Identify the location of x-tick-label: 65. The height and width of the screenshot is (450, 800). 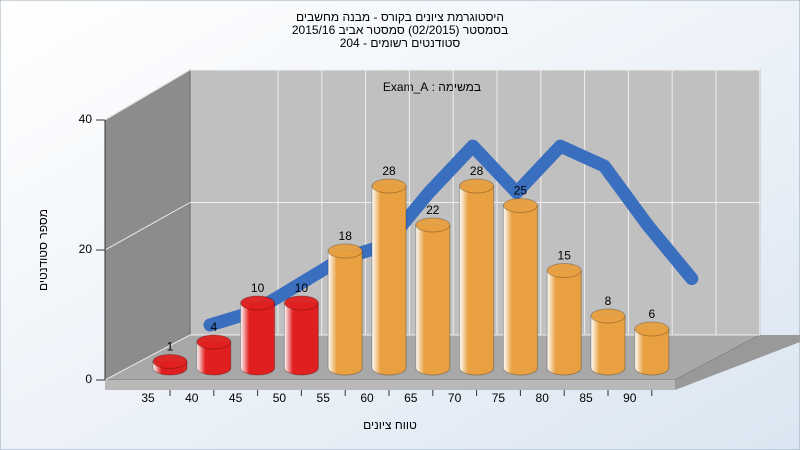
(411, 398).